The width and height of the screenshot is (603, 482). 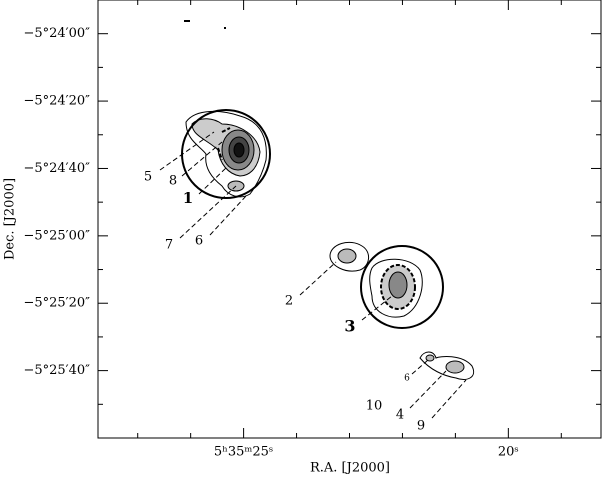 I want to click on x-axis-label: R.A. [J2000], so click(x=350, y=468).